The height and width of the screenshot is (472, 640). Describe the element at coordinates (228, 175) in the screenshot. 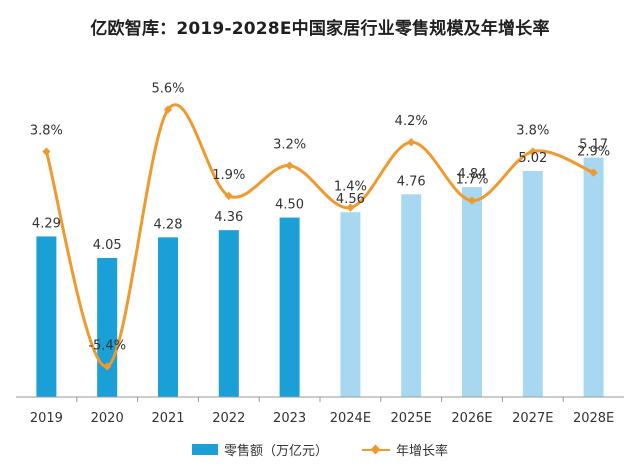

I see `growth-label-2022: 1.9%` at that location.